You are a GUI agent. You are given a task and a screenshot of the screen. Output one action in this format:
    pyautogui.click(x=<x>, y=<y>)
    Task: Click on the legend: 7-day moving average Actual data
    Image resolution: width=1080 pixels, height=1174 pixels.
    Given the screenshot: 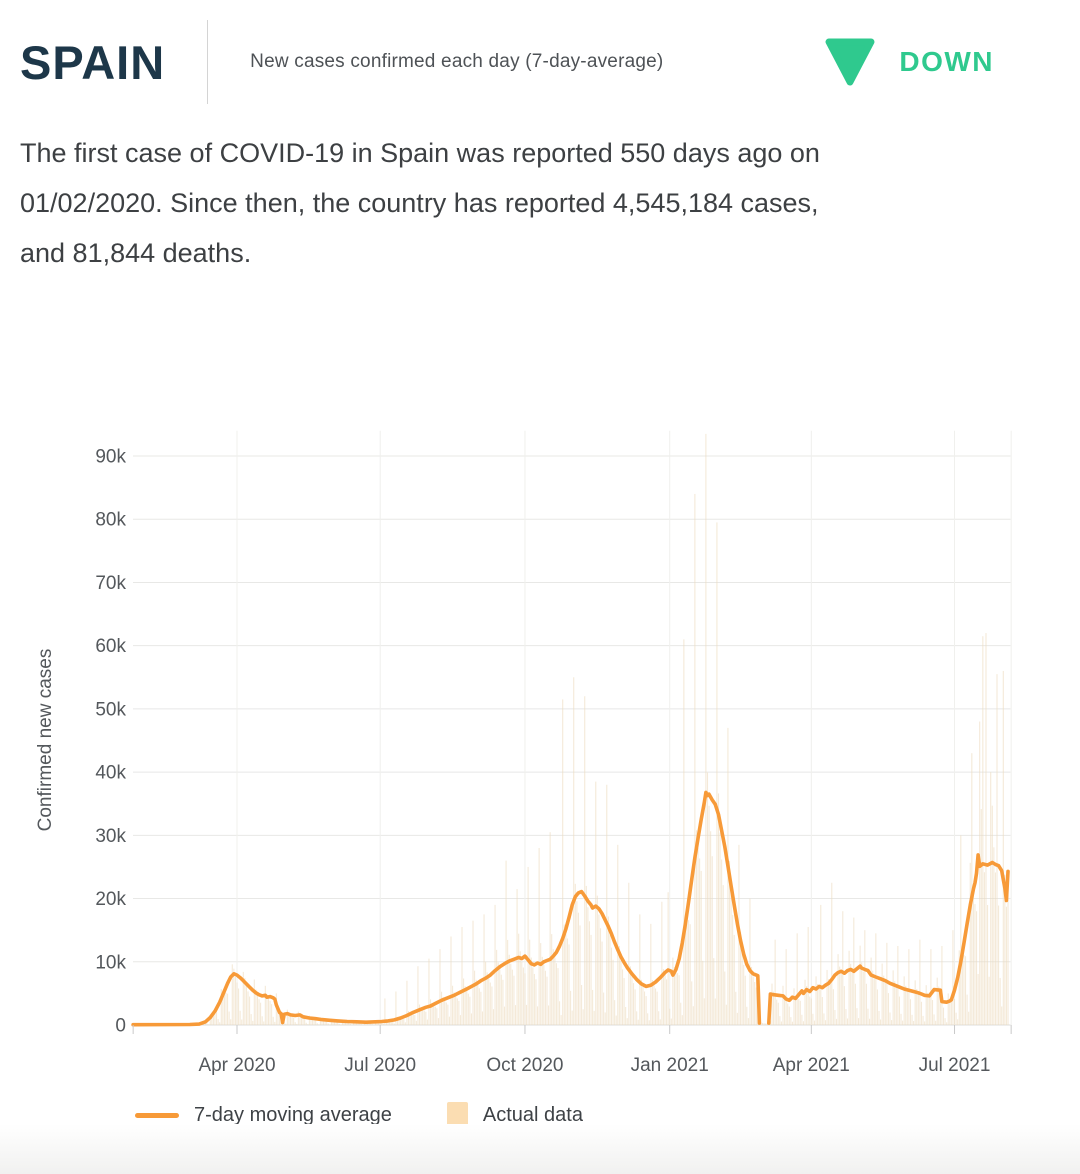 What is the action you would take?
    pyautogui.click(x=359, y=1115)
    